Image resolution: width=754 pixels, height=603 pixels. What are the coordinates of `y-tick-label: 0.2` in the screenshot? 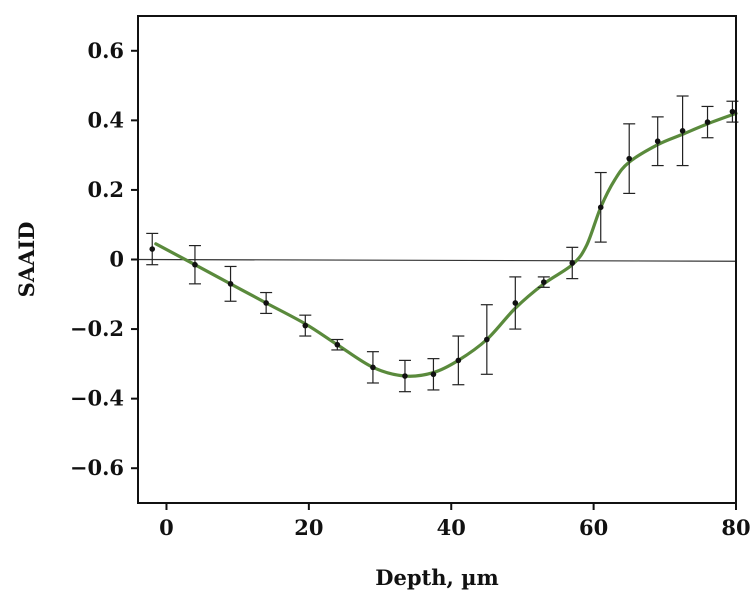 It's located at (105, 189).